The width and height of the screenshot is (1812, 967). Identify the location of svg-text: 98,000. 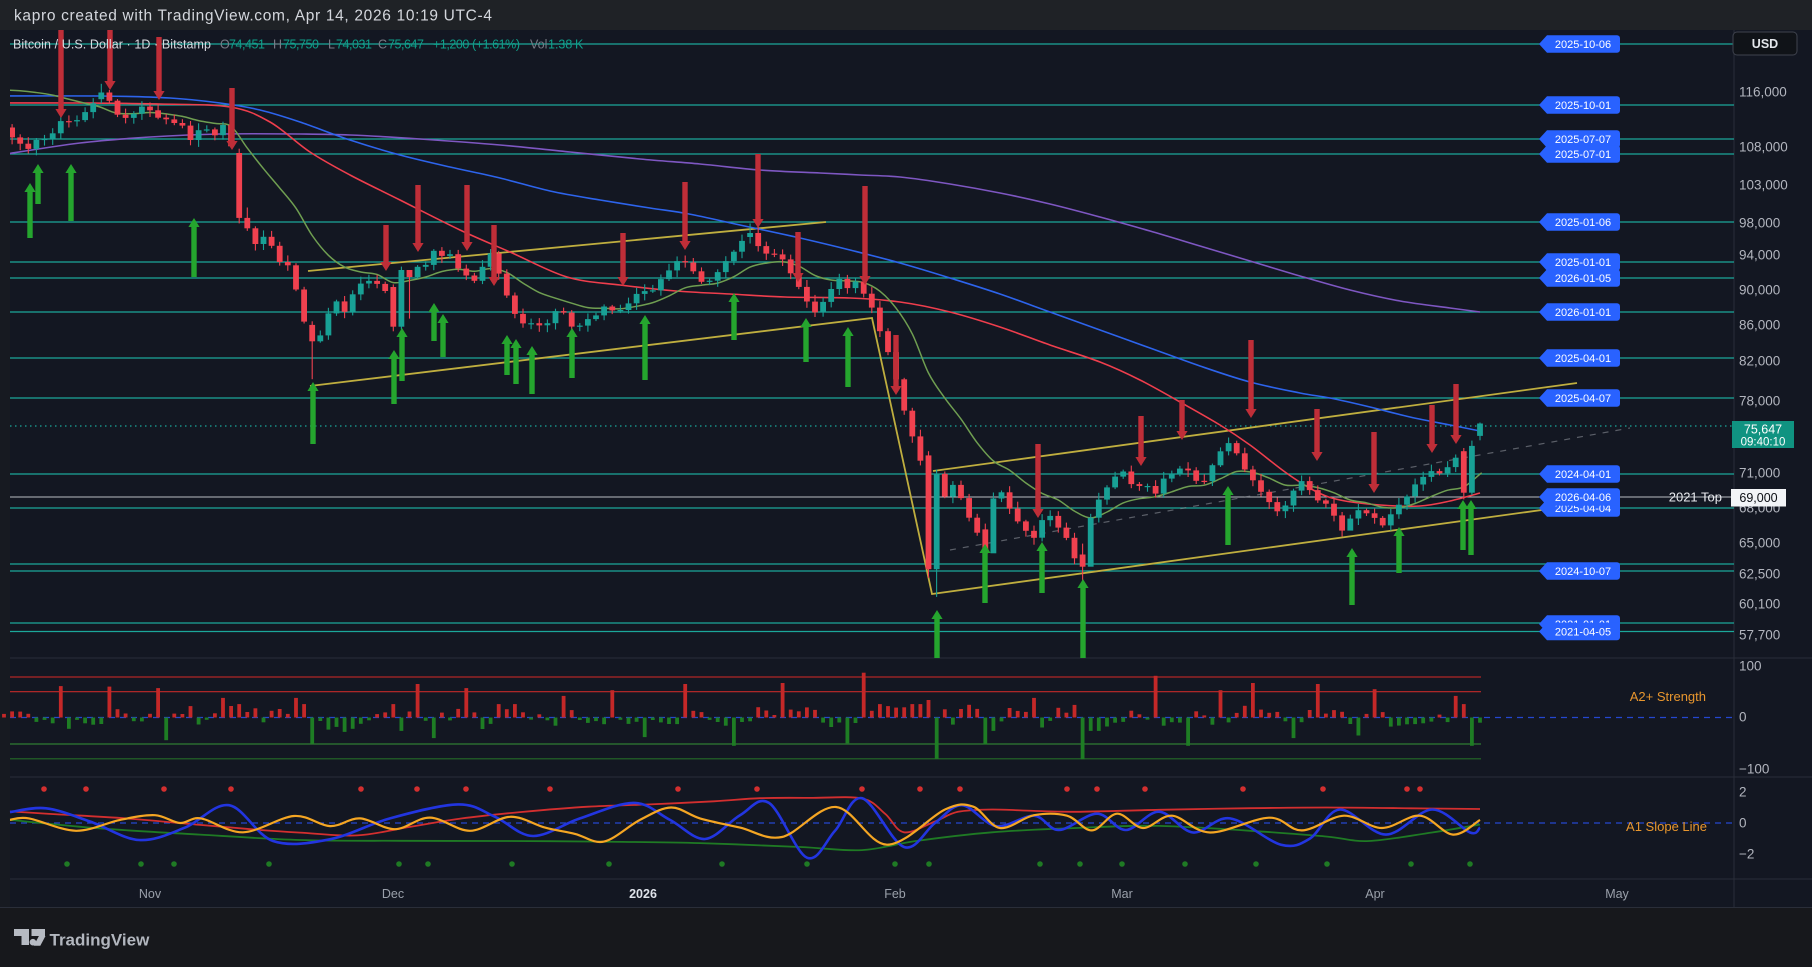
(1759, 223).